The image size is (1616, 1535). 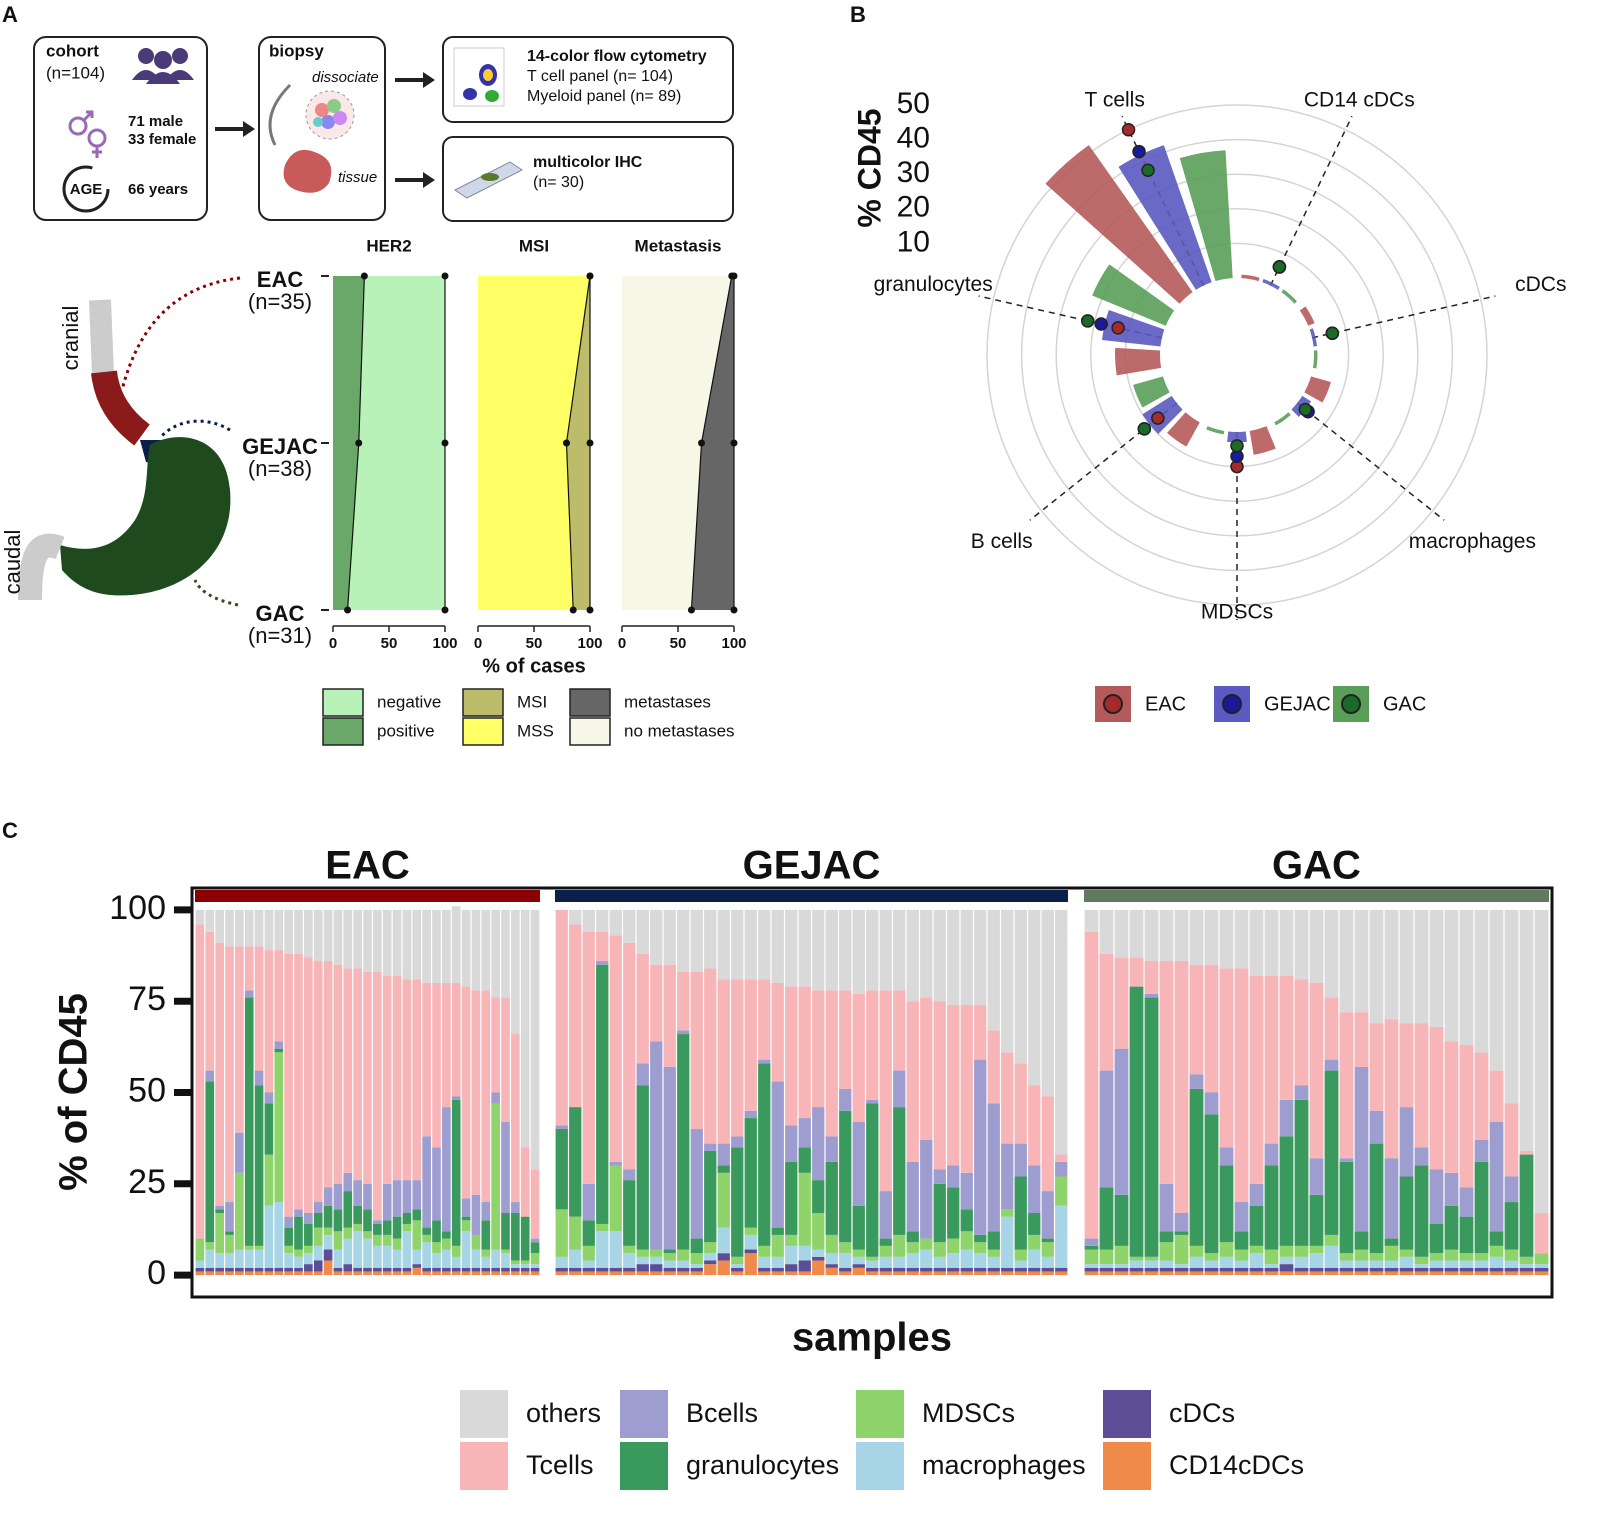 What do you see at coordinates (481, 83) in the screenshot?
I see `flow-dots` at bounding box center [481, 83].